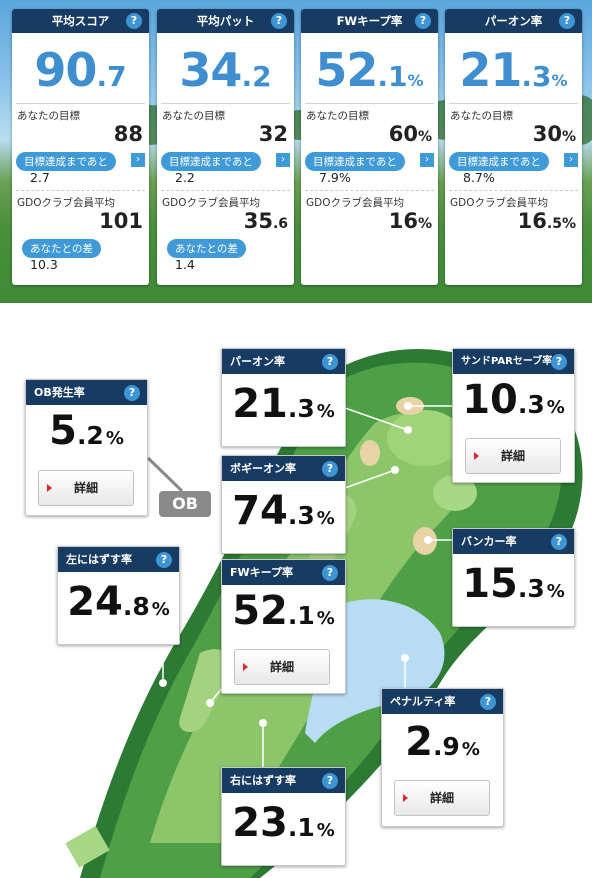 This screenshot has width=592, height=878. Describe the element at coordinates (86, 392) in the screenshot. I see `card-header: OB発生率?` at that location.